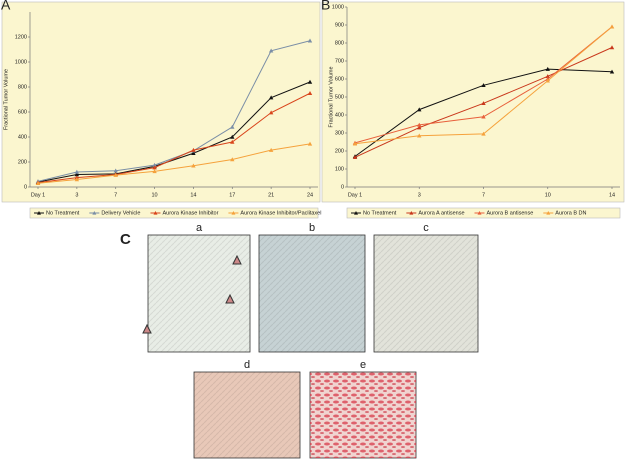 This screenshot has width=640, height=464. I want to click on y-tick-label: 900, so click(339, 25).